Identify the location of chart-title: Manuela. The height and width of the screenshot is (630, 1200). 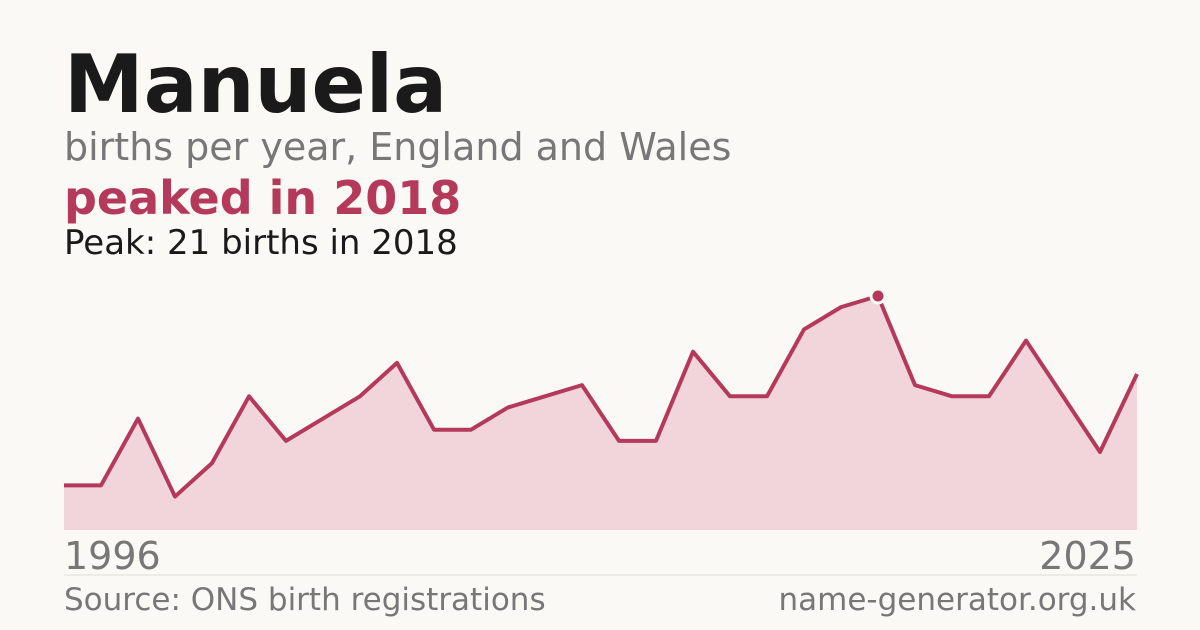
(255, 84).